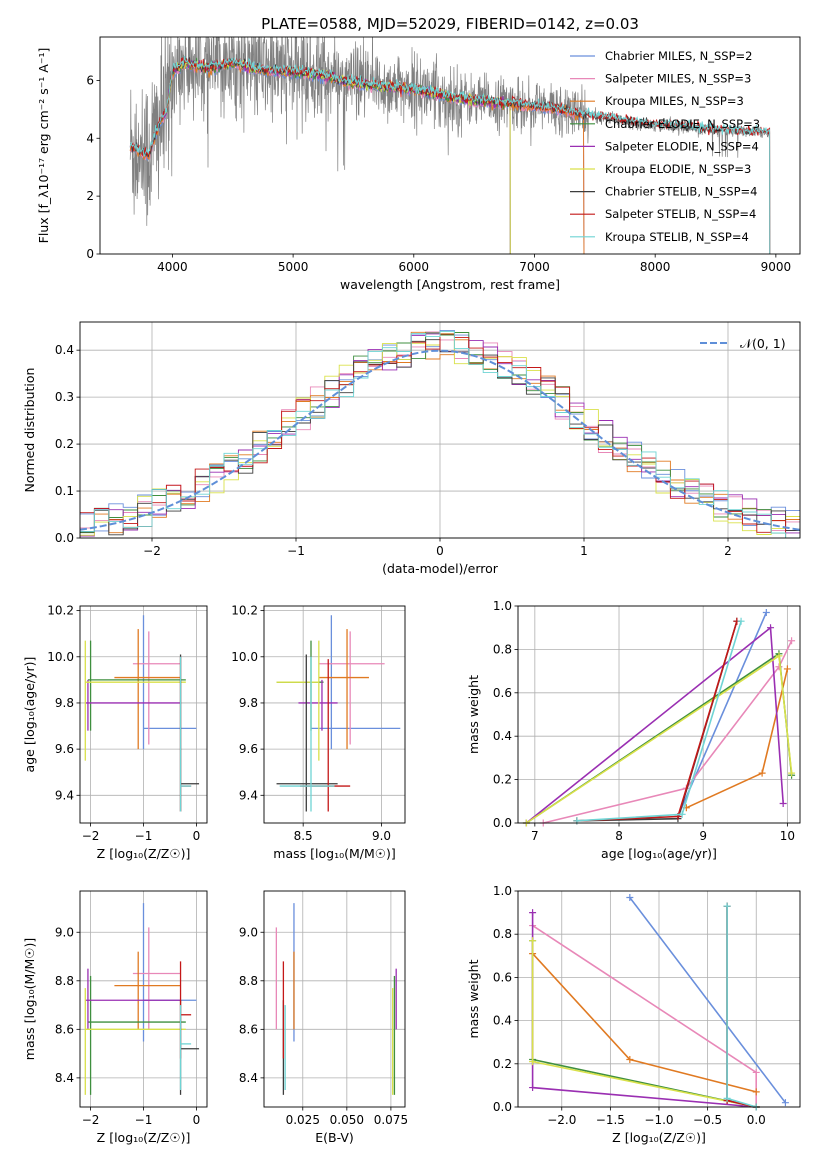 The height and width of the screenshot is (1170, 819). What do you see at coordinates (64, 749) in the screenshot?
I see `y-tick-label: 9.6` at bounding box center [64, 749].